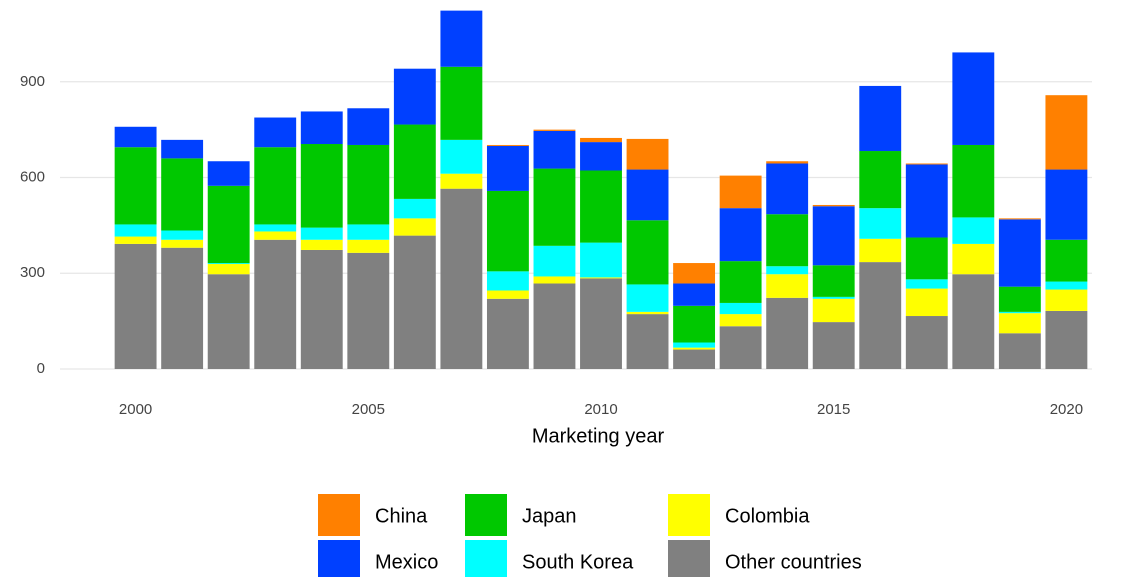 The height and width of the screenshot is (577, 1122). I want to click on x-axis-title: Marketing year, so click(598, 436).